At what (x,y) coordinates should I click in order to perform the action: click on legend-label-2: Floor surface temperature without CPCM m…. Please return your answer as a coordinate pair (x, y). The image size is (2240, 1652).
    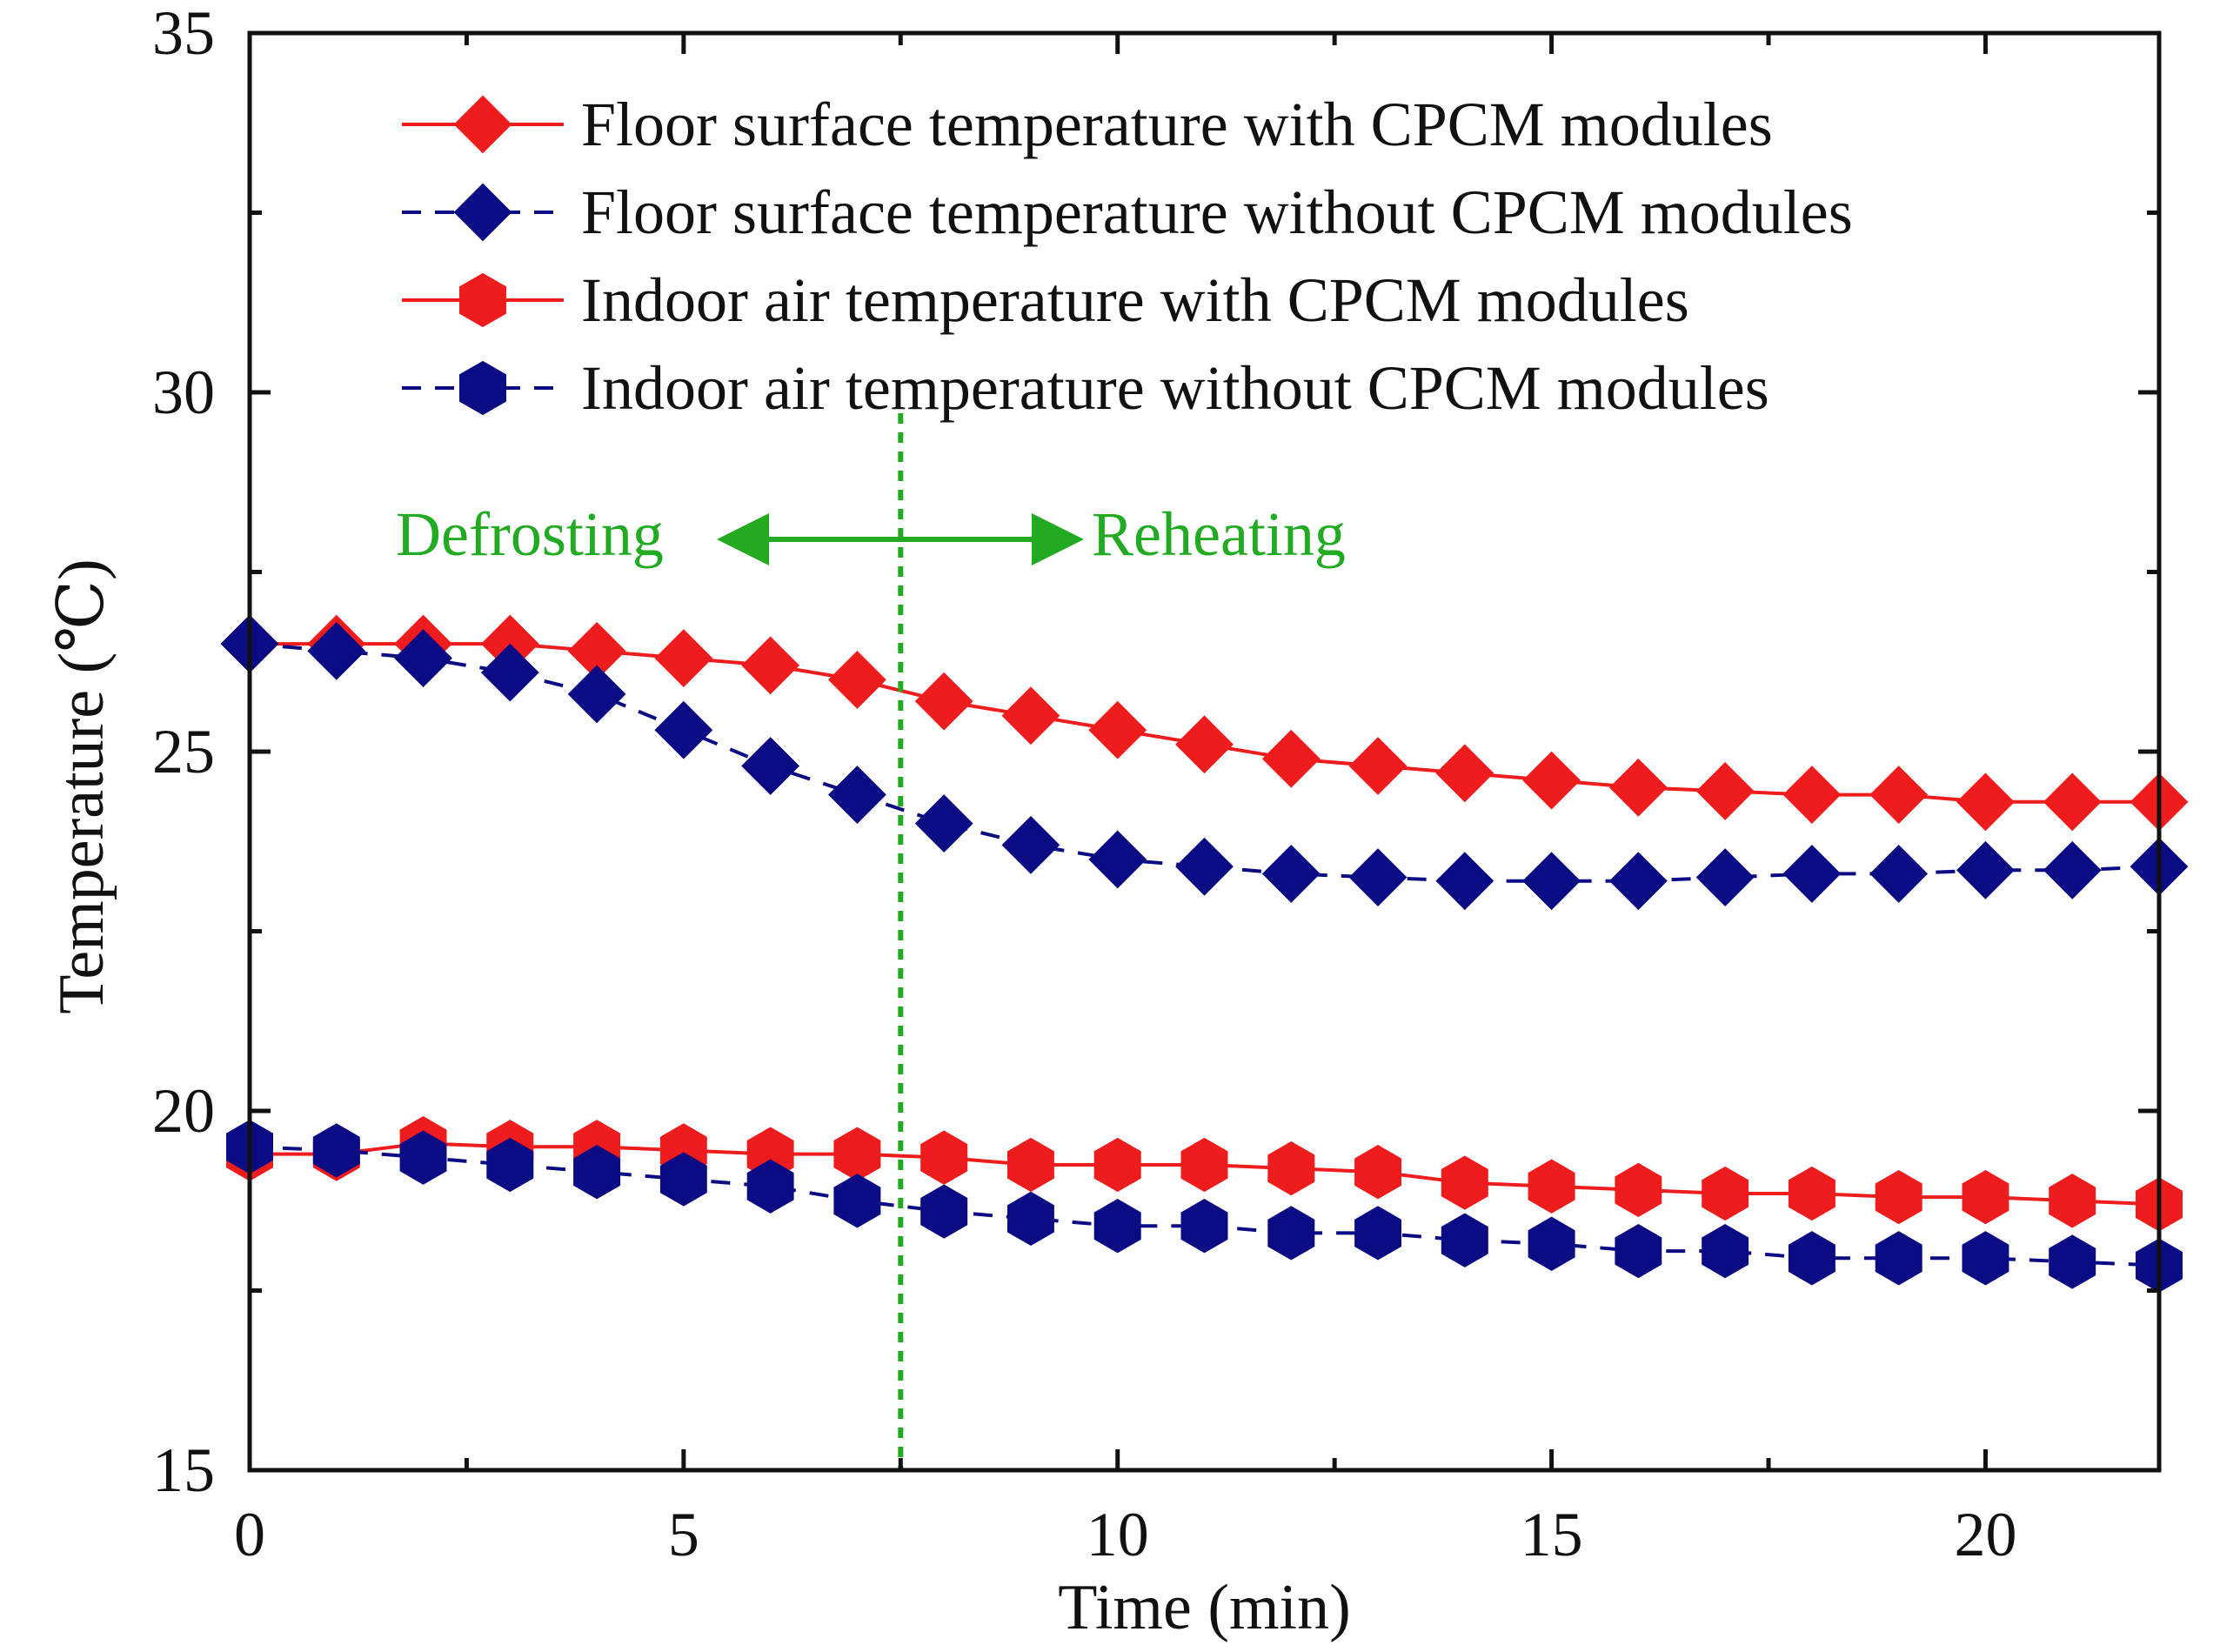
    Looking at the image, I should click on (1217, 212).